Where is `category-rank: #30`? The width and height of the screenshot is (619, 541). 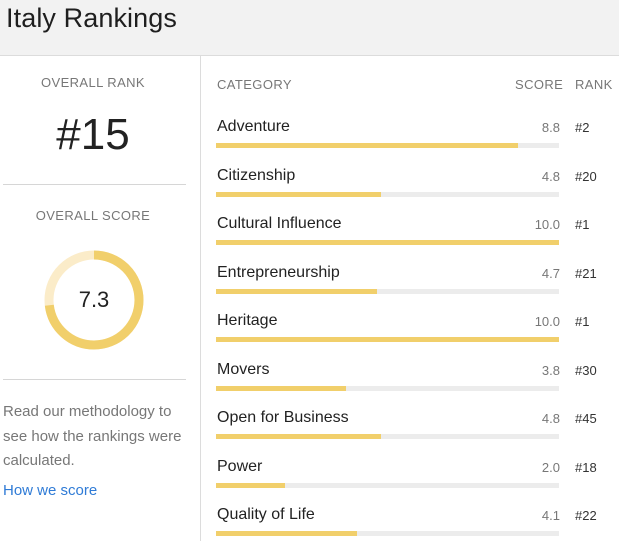 category-rank: #30 is located at coordinates (586, 370).